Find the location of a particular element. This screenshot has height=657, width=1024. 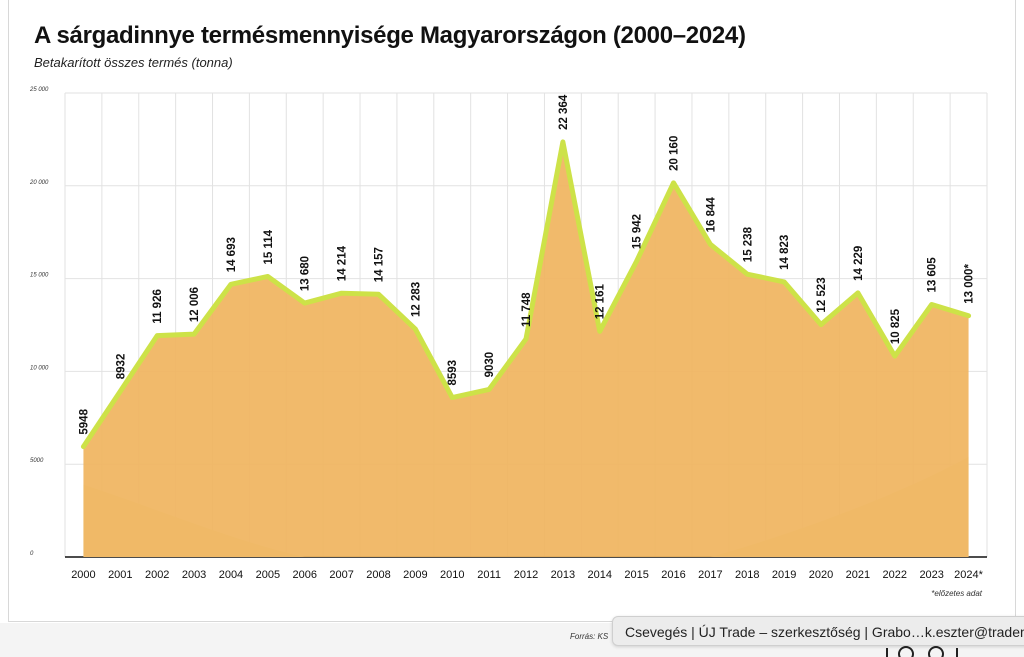

y-axis-ticks: 0 5000 10 000 15 000 20 000 25 000 is located at coordinates (39, 322).